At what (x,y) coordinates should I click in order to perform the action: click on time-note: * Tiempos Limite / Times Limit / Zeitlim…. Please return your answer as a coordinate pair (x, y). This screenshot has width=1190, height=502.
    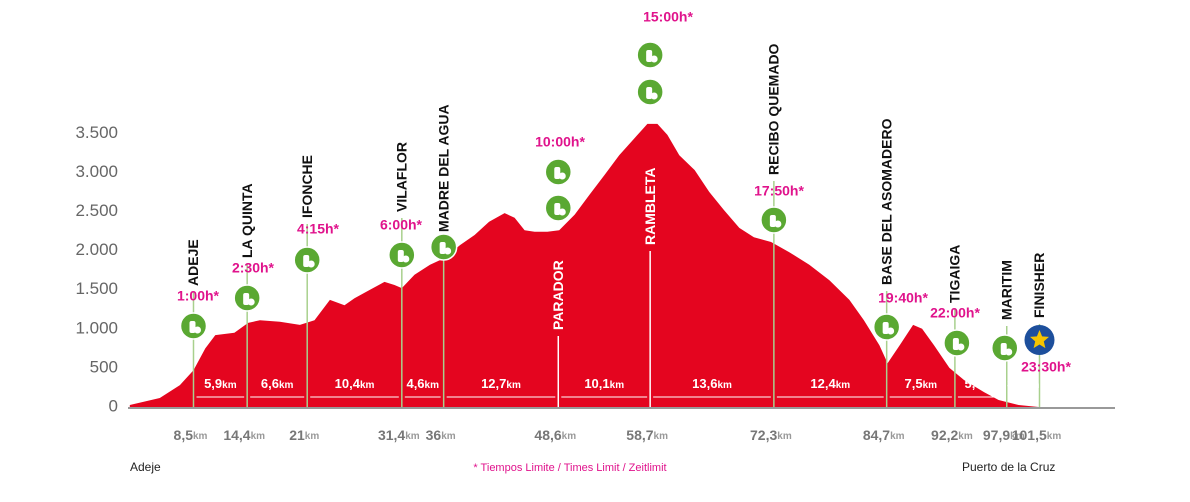
    Looking at the image, I should click on (569, 468).